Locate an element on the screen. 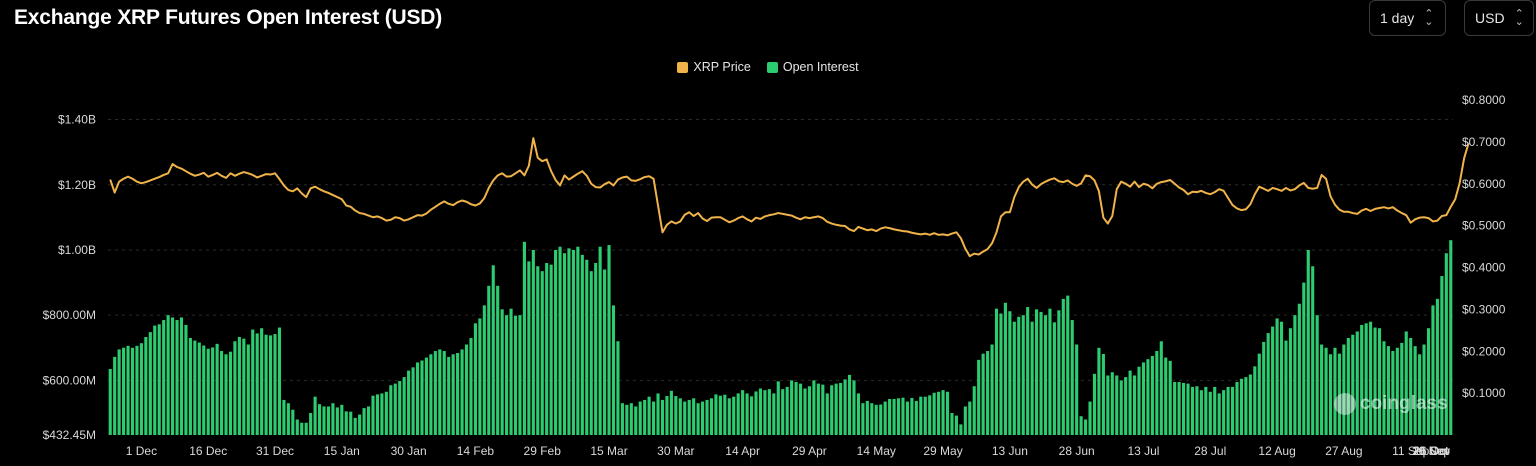 Image resolution: width=1536 pixels, height=466 pixels. up-down-chevron-icon: ⌃ ⌄ is located at coordinates (1519, 18).